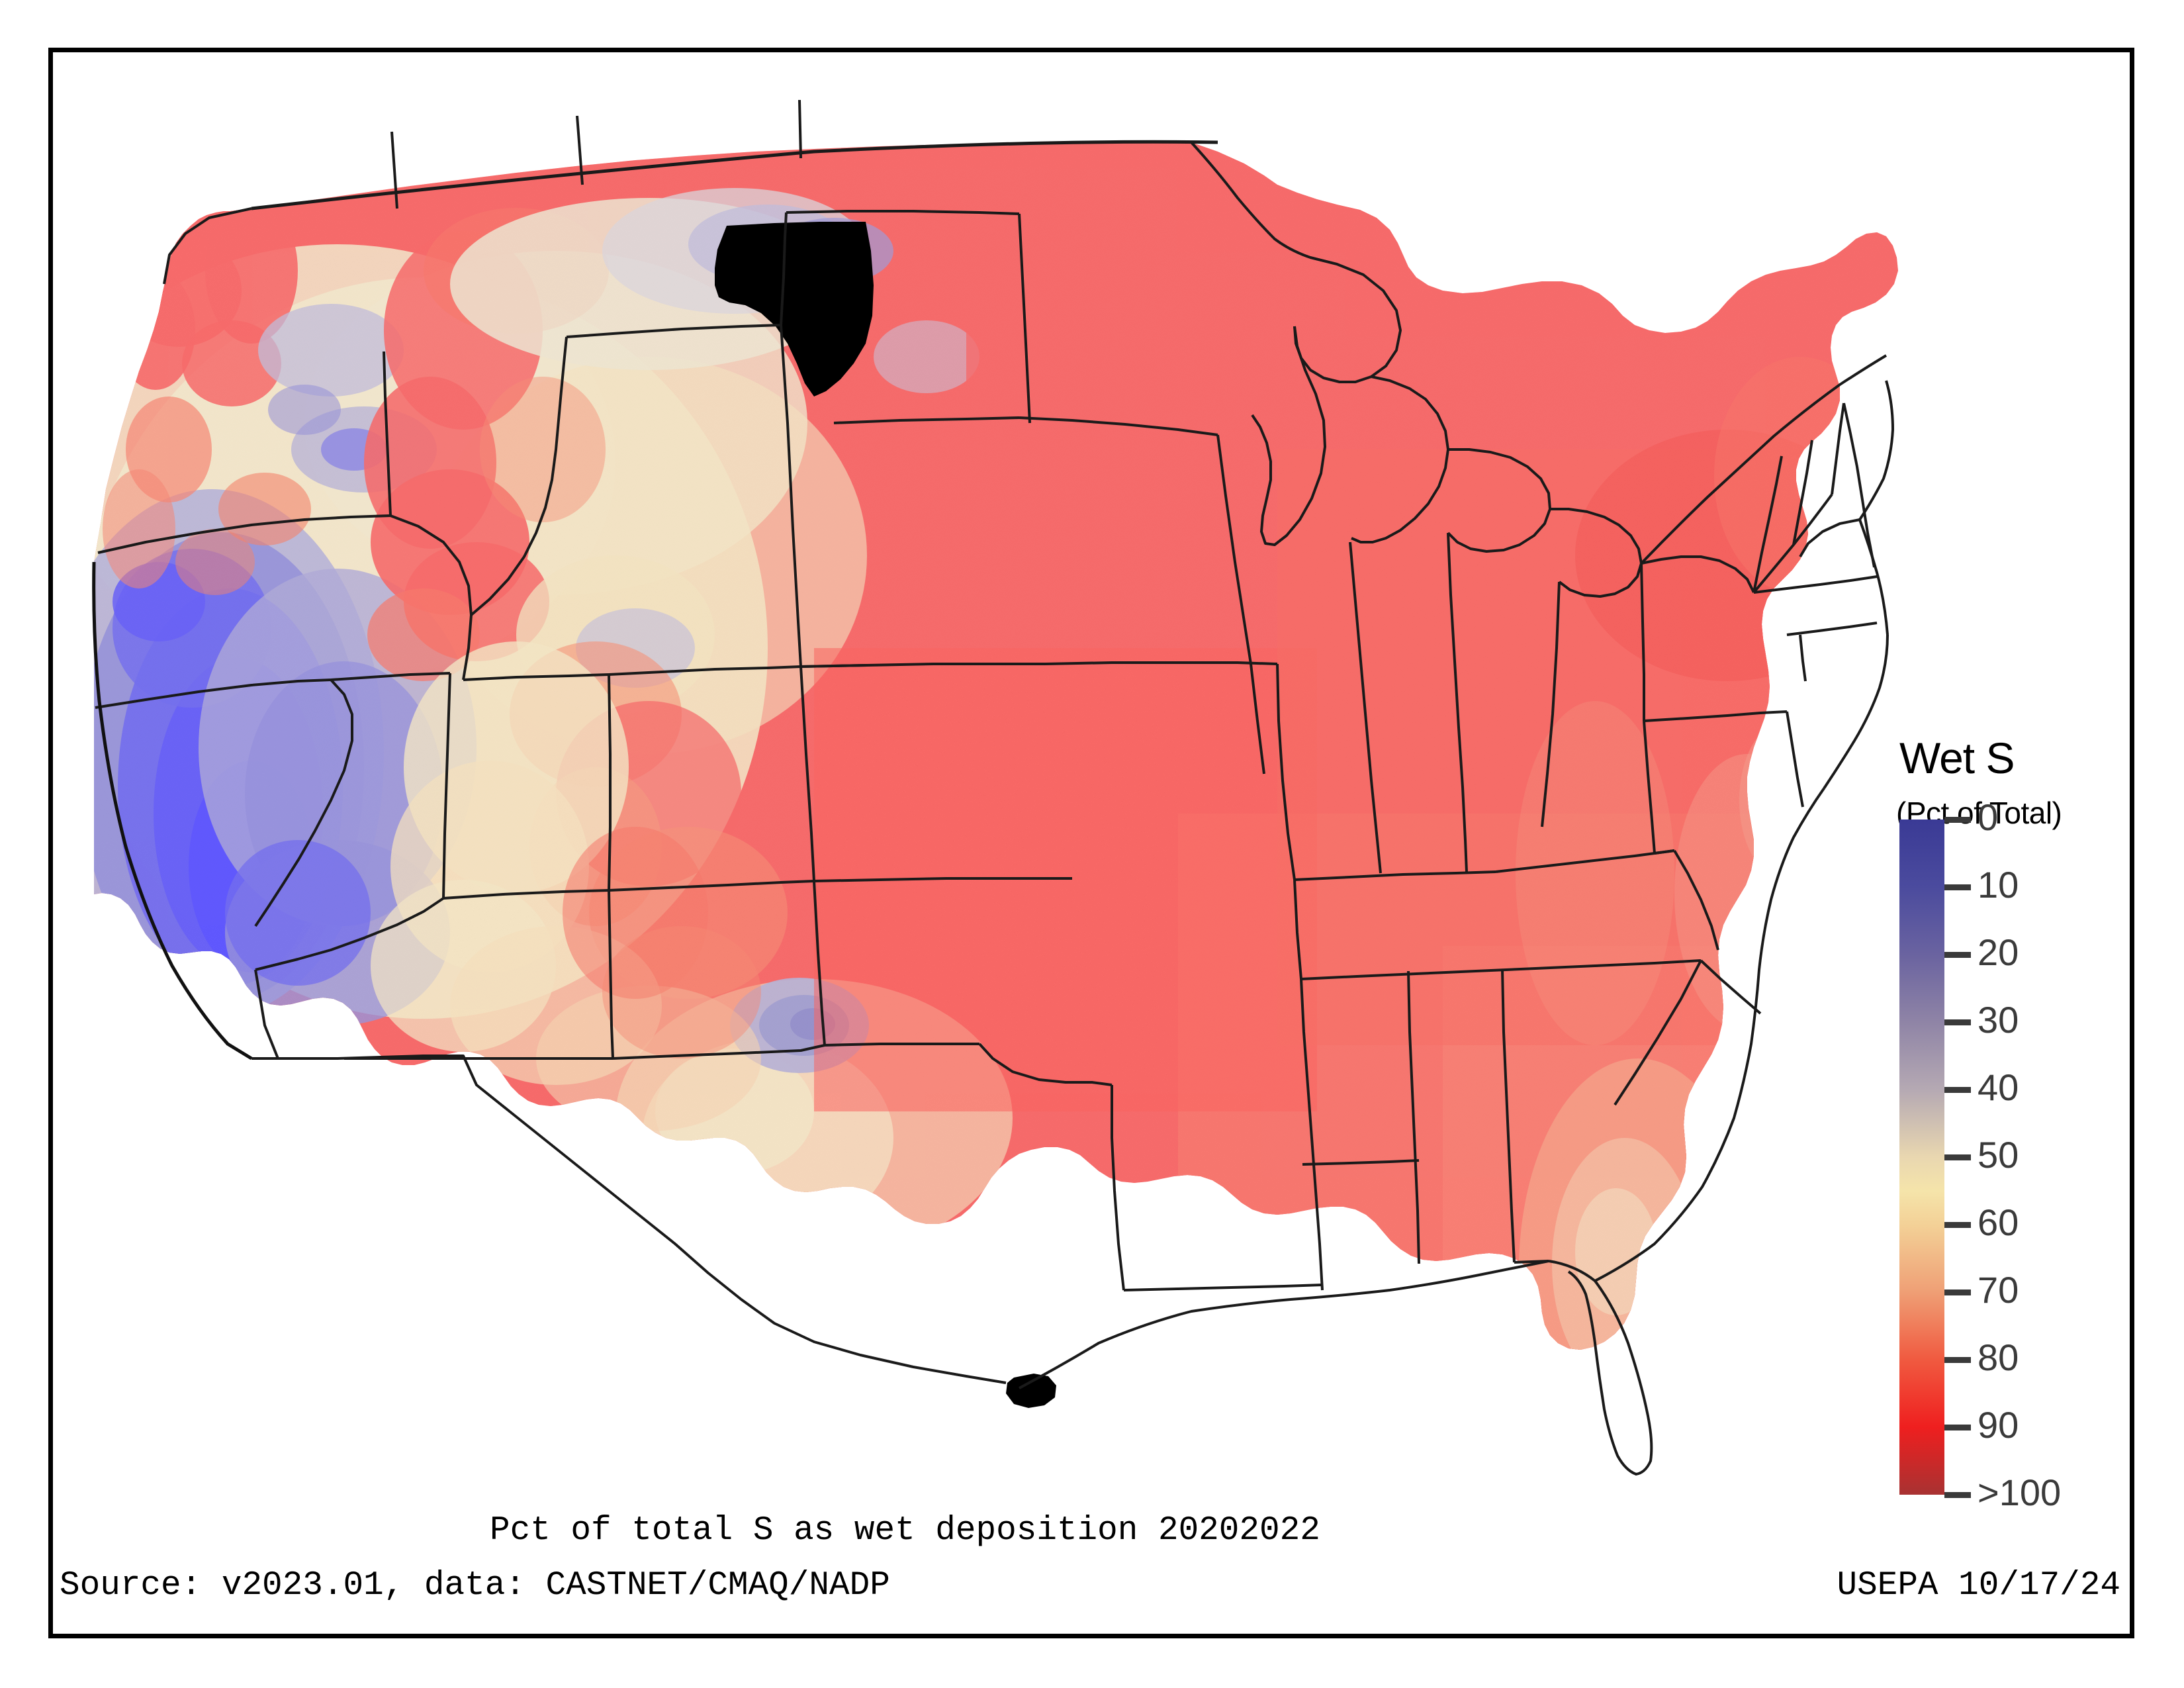 The image size is (2184, 1688). What do you see at coordinates (1957, 757) in the screenshot?
I see `legend-title: Wet S` at bounding box center [1957, 757].